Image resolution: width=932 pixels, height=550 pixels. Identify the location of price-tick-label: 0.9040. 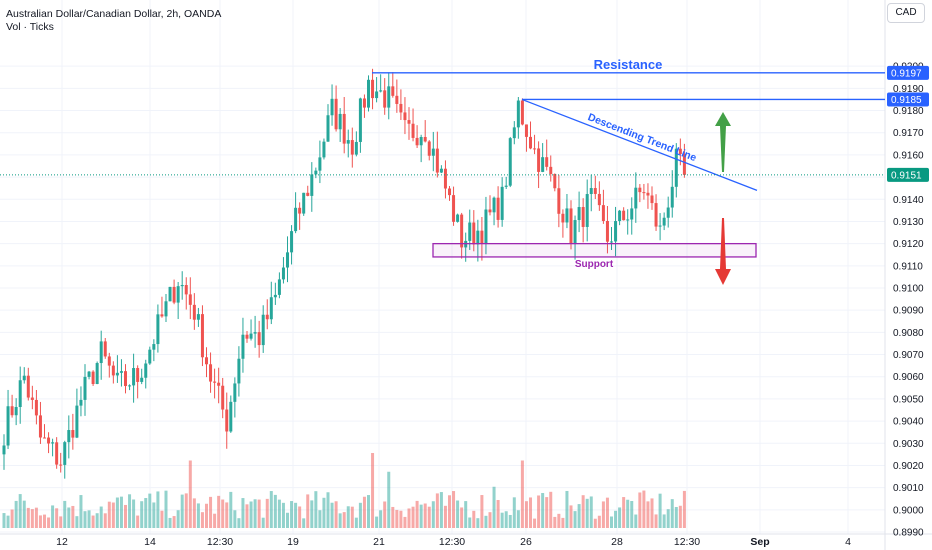
(908, 422).